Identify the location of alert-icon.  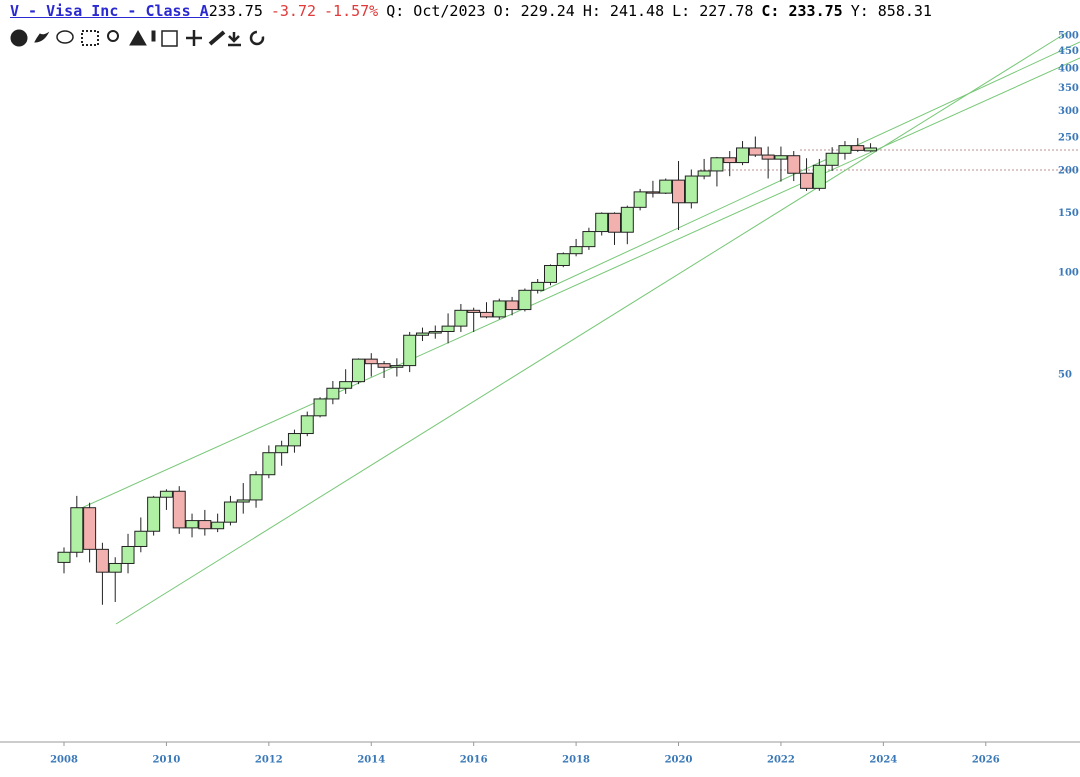
(138, 37).